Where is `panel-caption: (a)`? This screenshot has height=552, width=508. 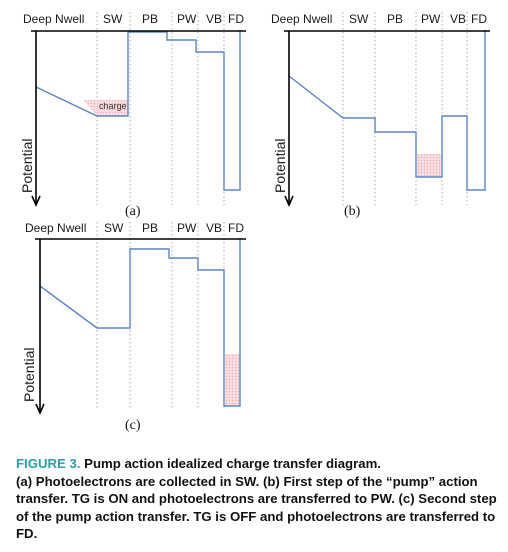 panel-caption: (a) is located at coordinates (133, 211).